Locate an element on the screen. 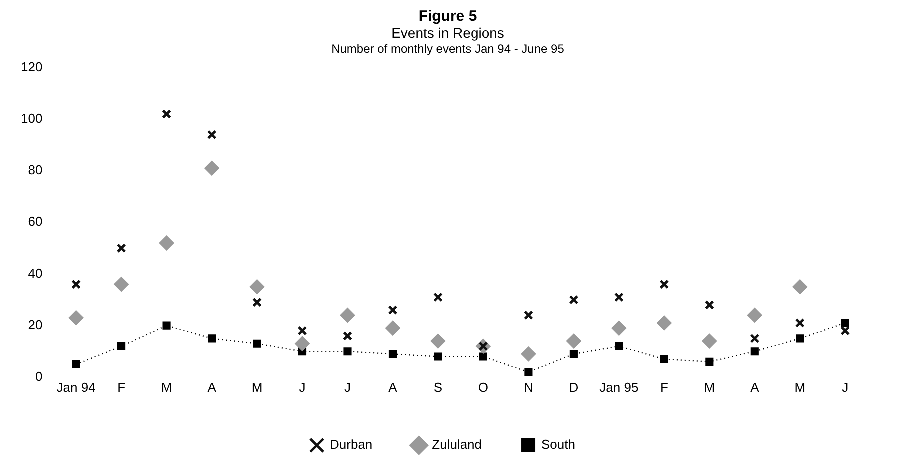 The width and height of the screenshot is (897, 474). y-tick-label: 100 is located at coordinates (31, 118).